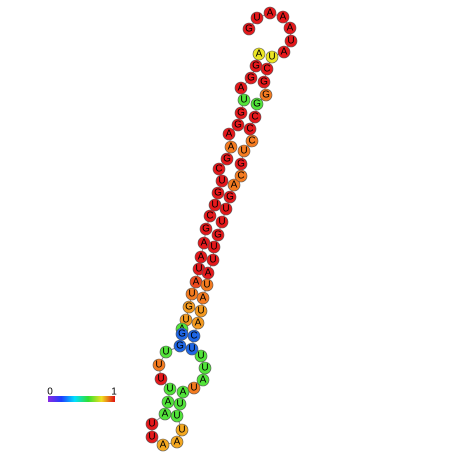 This screenshot has width=452, height=452. Describe the element at coordinates (114, 392) in the screenshot. I see `scale-max: 1` at that location.